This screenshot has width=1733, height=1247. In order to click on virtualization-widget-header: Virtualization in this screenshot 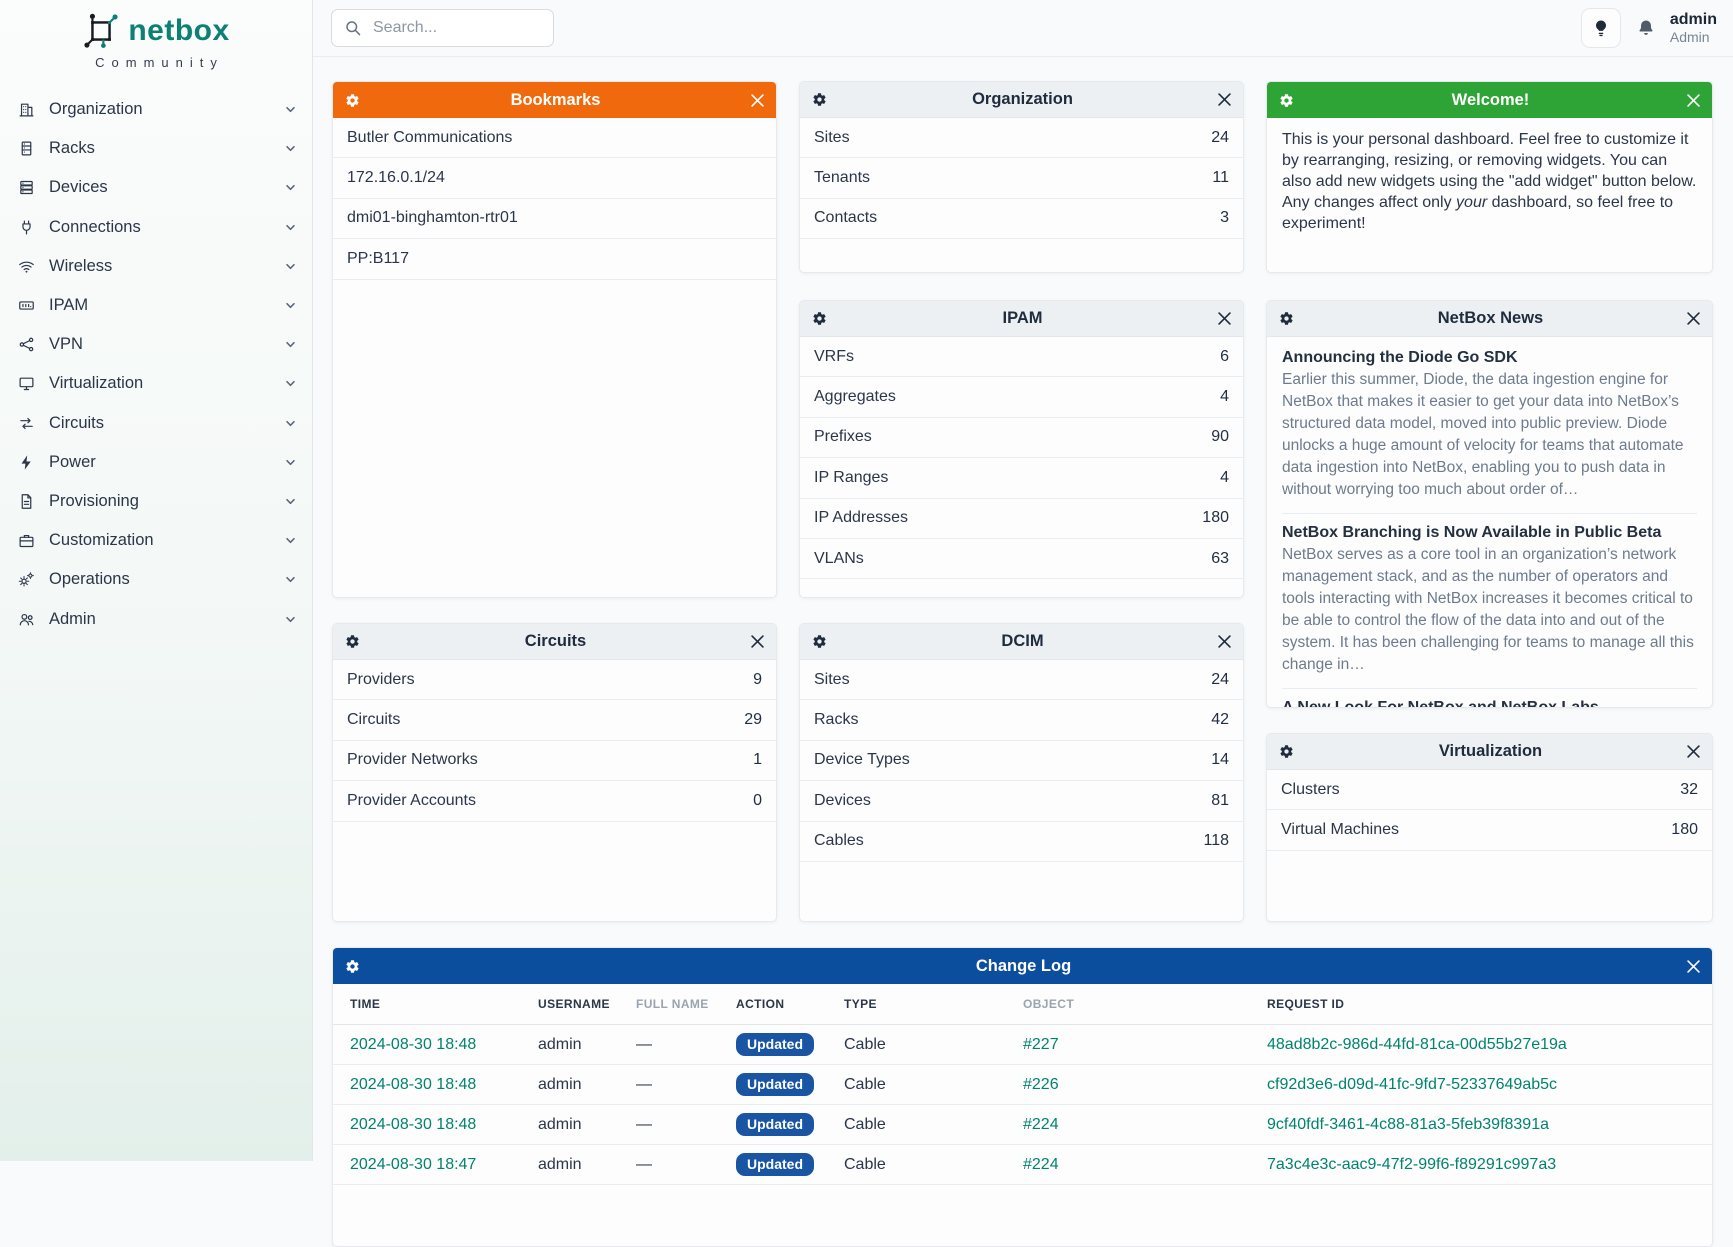, I will do `click(1489, 752)`.